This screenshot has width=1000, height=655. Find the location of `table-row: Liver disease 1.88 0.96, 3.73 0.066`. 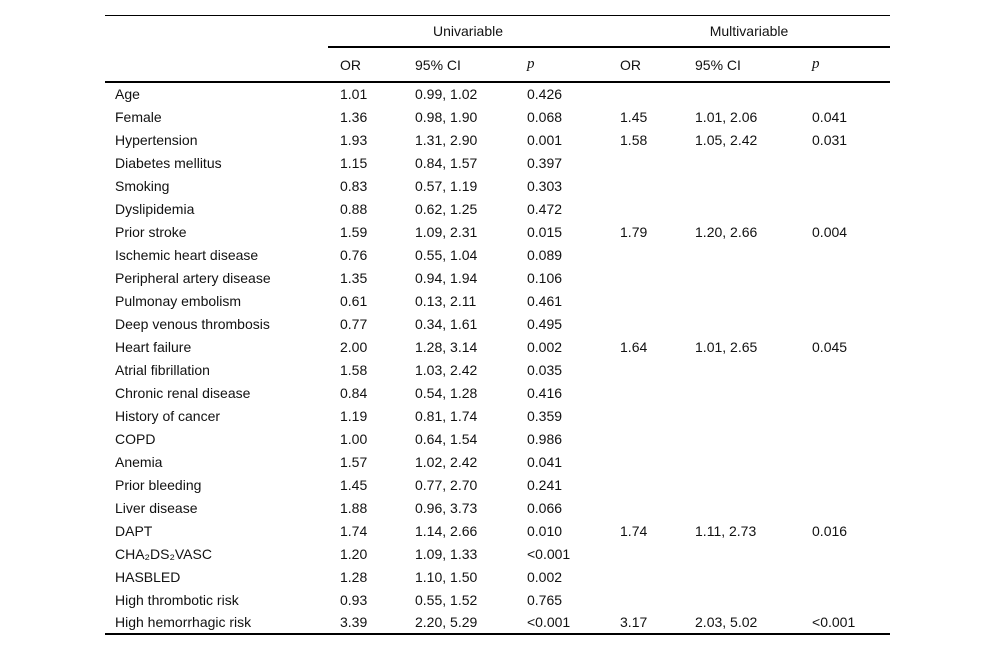

table-row: Liver disease 1.88 0.96, 3.73 0.066 is located at coordinates (497, 507).